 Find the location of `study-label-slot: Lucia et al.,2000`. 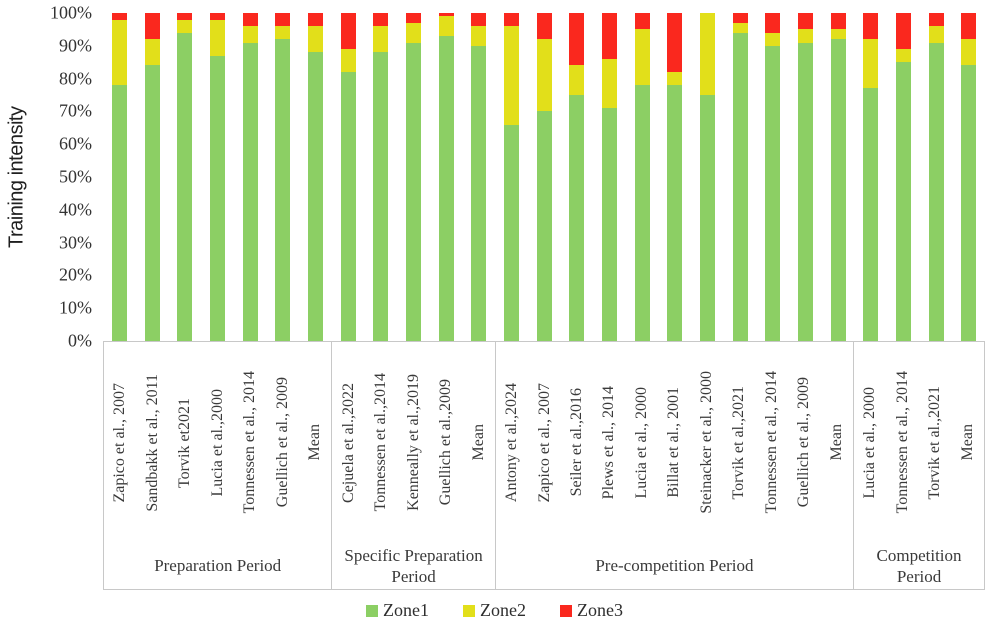

study-label-slot: Lucia et al.,2000 is located at coordinates (217, 442).